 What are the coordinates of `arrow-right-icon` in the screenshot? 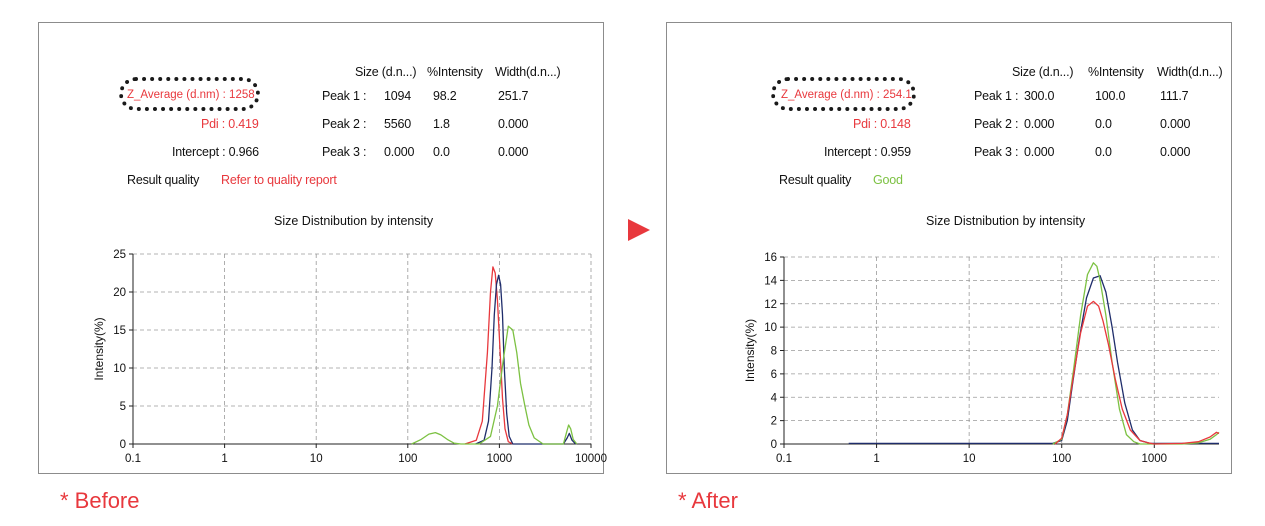 It's located at (639, 230).